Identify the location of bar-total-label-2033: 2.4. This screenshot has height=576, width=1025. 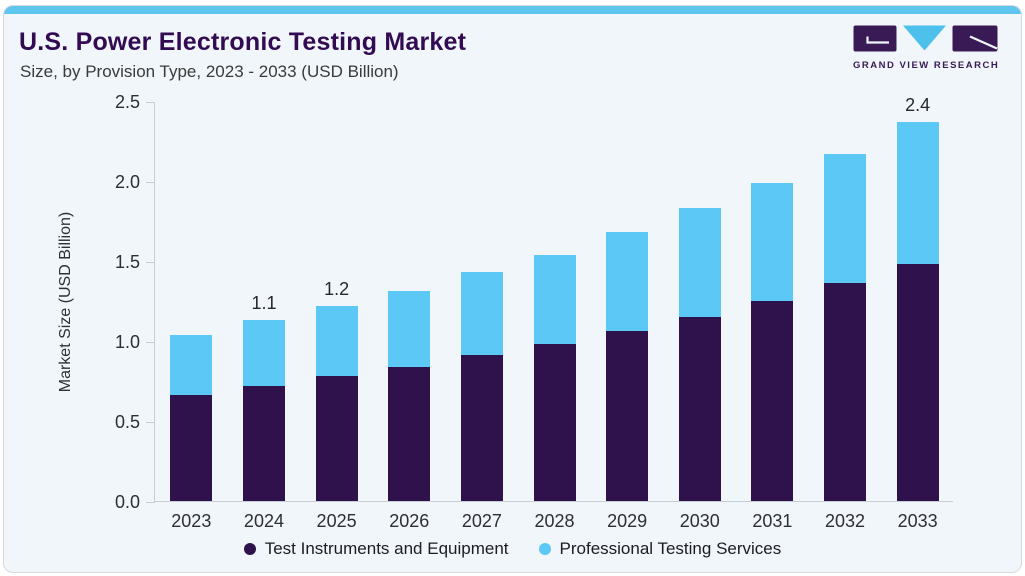
(918, 104).